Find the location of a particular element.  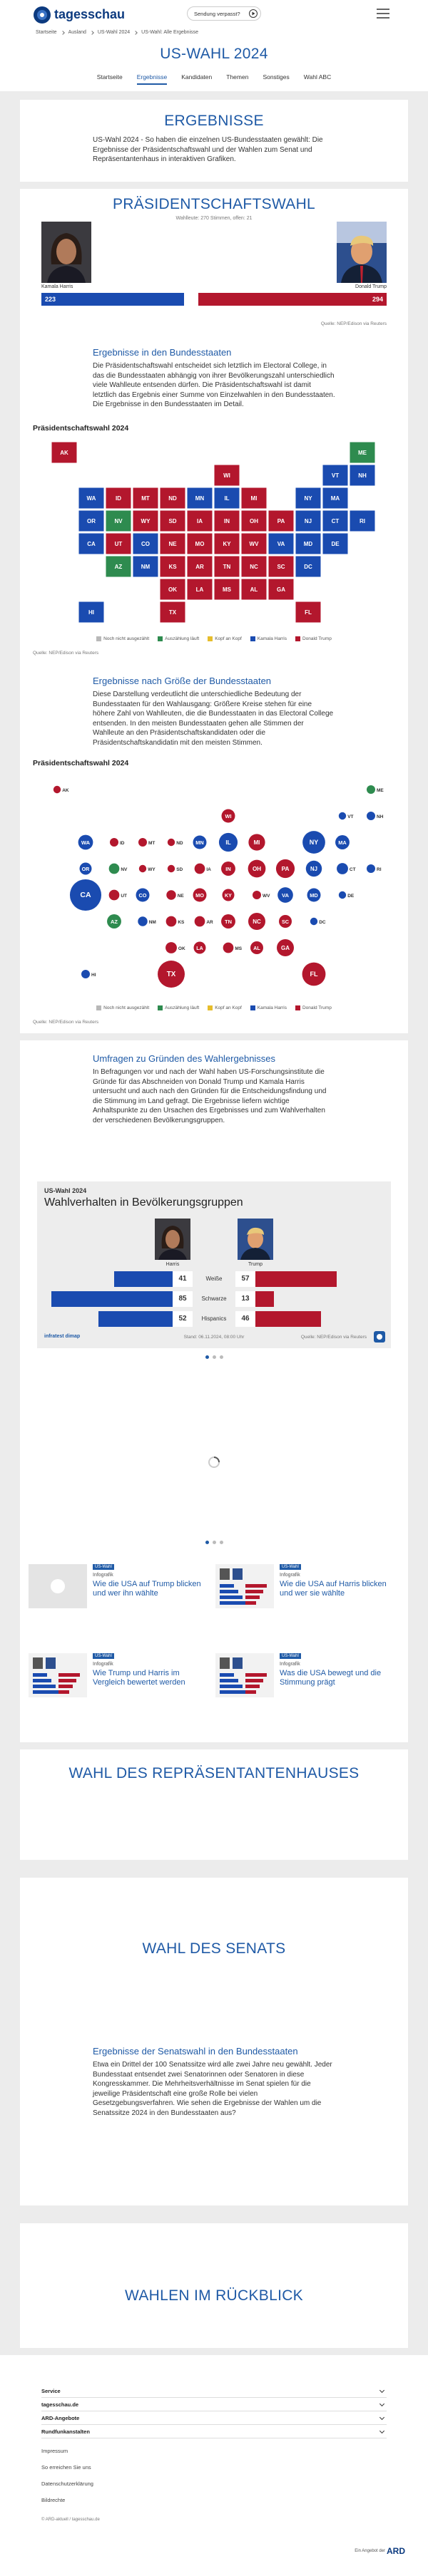

trump-label: Trump is located at coordinates (255, 1265).